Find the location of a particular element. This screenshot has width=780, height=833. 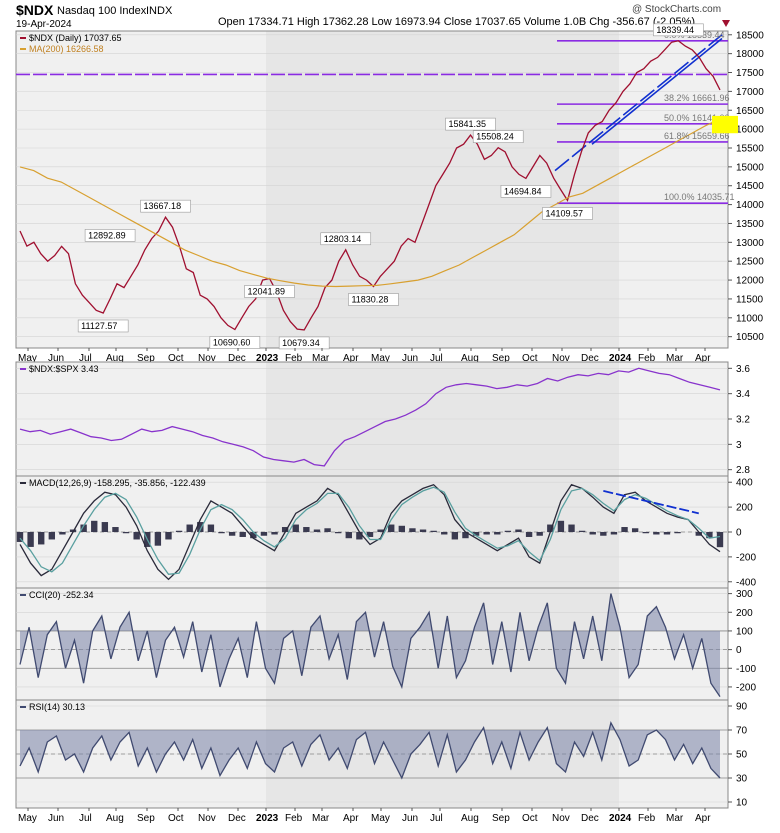

y-tick-label: -400 is located at coordinates (746, 582).